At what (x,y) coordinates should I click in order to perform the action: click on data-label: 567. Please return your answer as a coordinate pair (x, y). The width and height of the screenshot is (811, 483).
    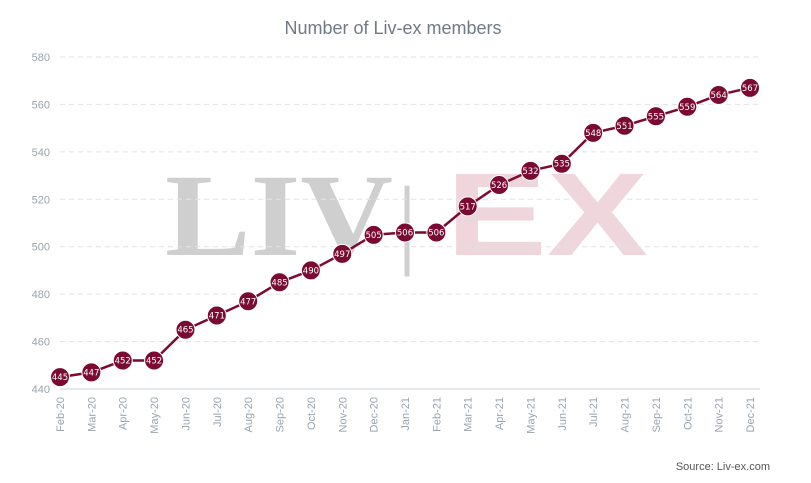
    Looking at the image, I should click on (750, 89).